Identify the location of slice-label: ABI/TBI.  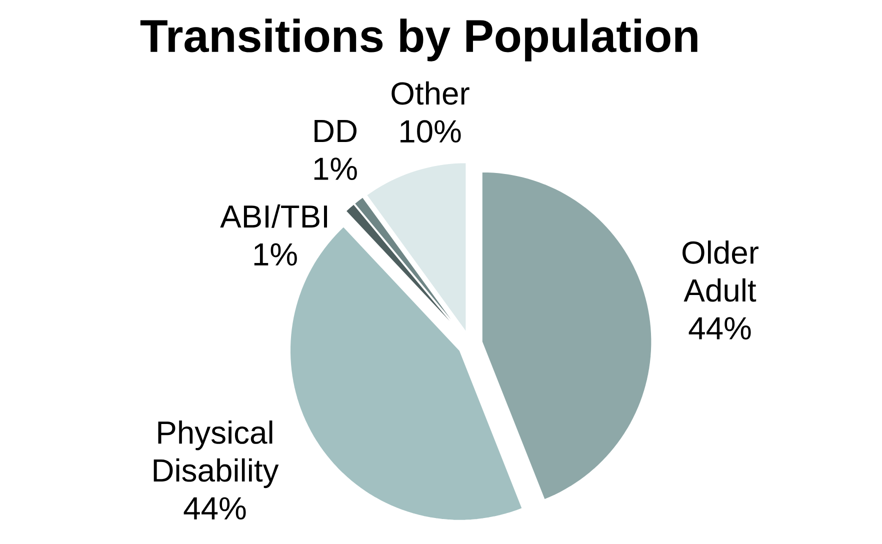
(273, 216).